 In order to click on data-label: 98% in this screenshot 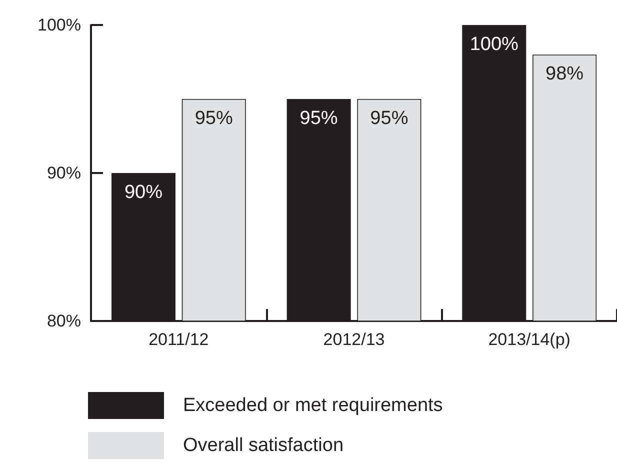, I will do `click(565, 74)`.